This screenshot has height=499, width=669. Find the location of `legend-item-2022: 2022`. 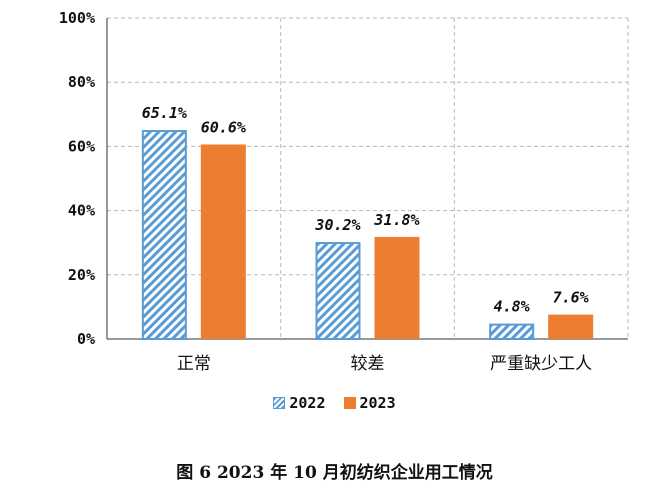

legend-item-2022: 2022 is located at coordinates (299, 403).